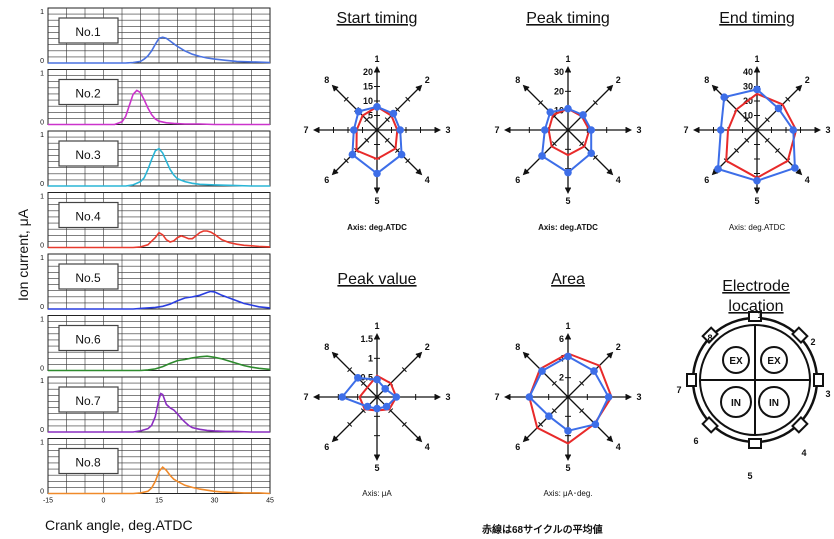 Image resolution: width=834 pixels, height=539 pixels. I want to click on radar-tick-label: 10, so click(748, 116).